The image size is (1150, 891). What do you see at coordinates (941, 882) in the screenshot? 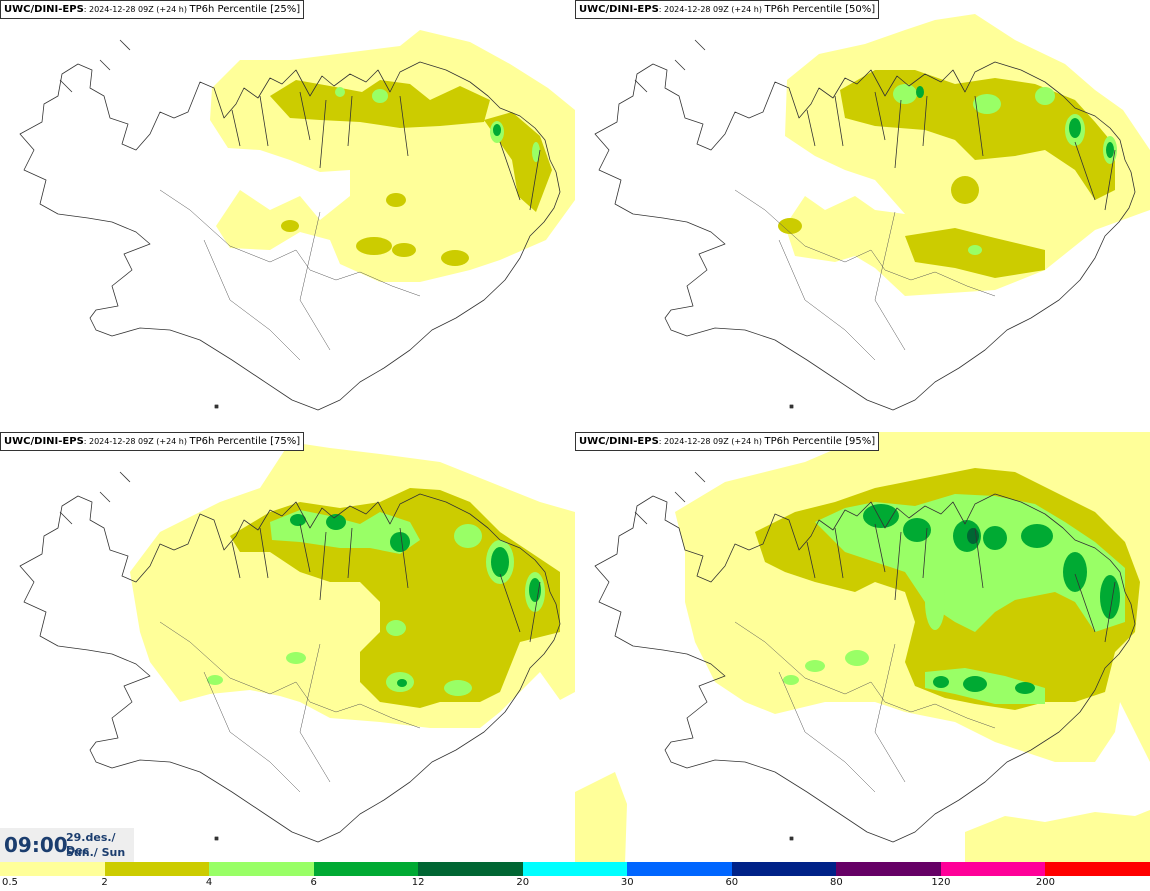
I see `legend-tick-label: 120` at bounding box center [941, 882].